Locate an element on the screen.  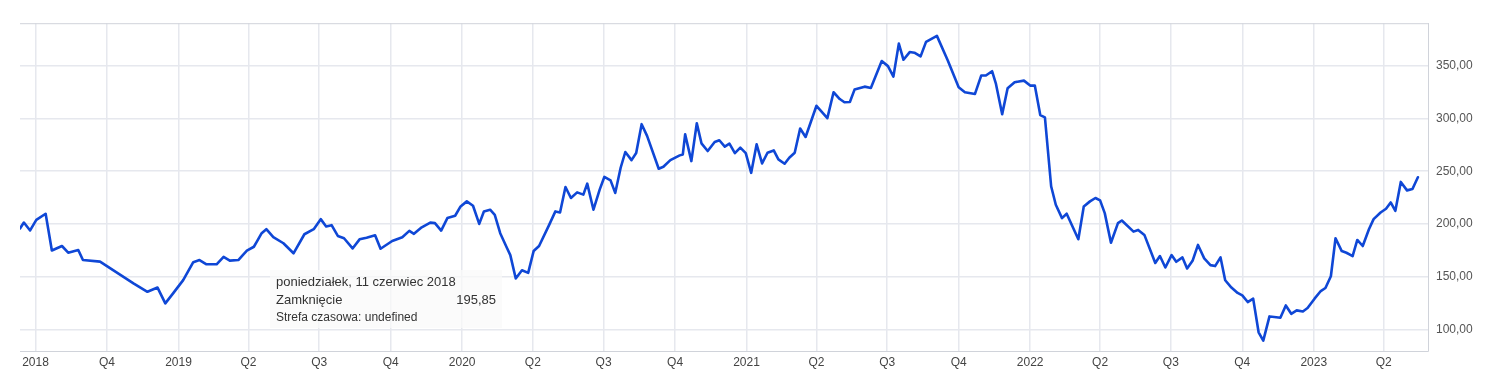
annotation: poniedziałek, 11 czerwiec 2018 is located at coordinates (366, 281).